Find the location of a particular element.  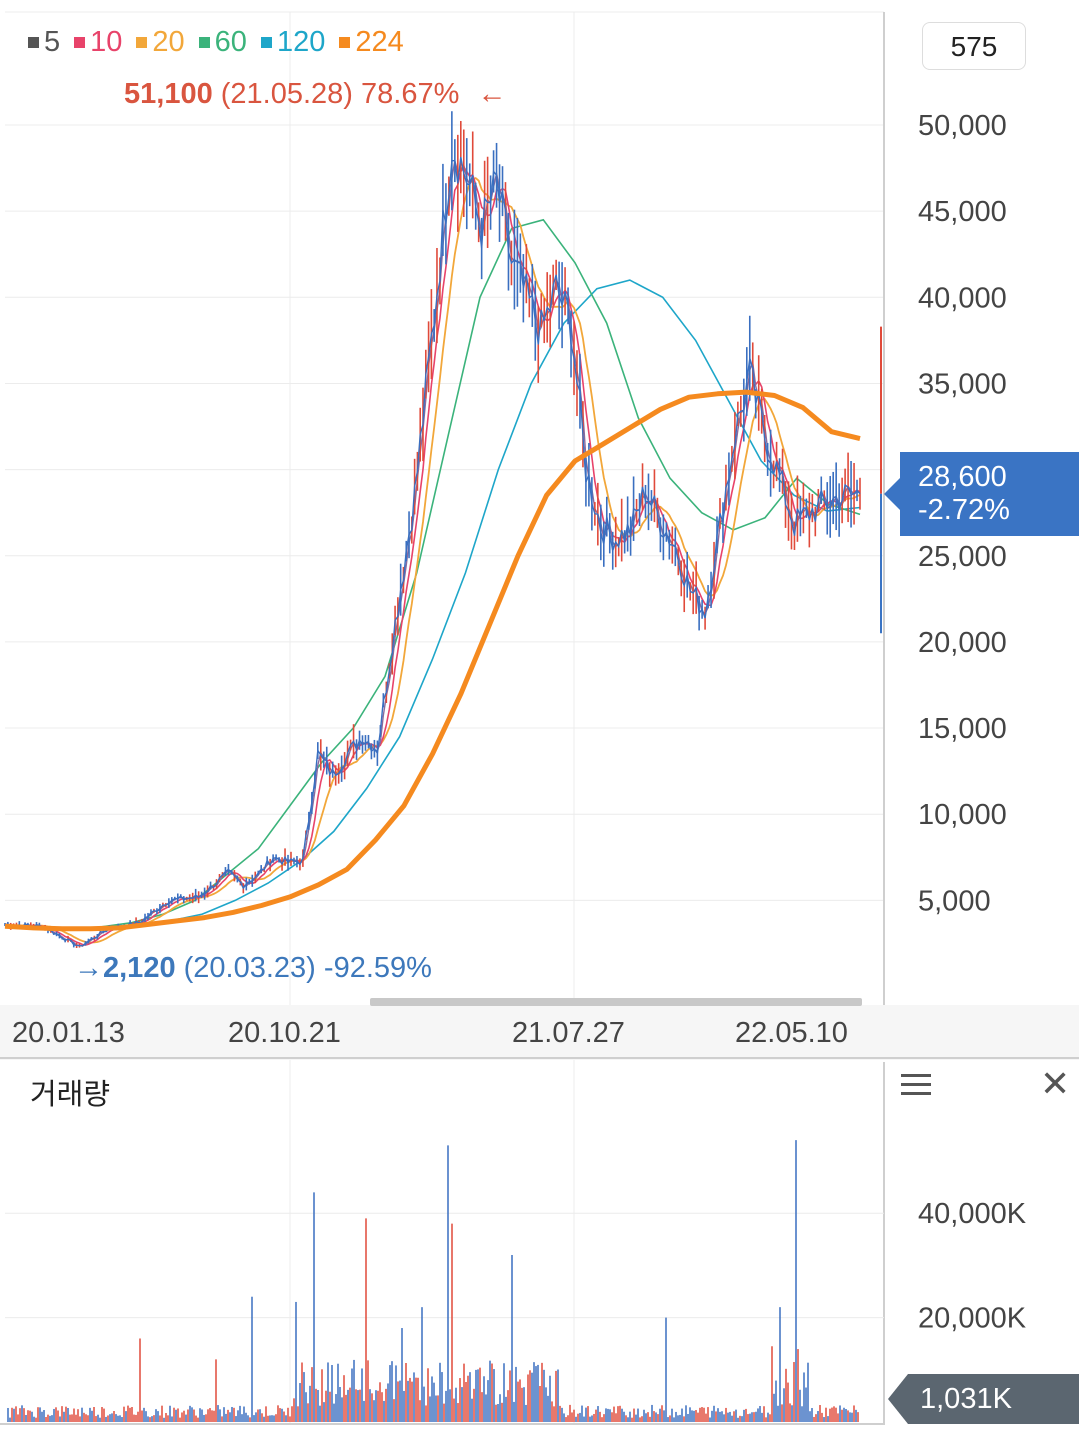

high-price: 51,100 is located at coordinates (168, 94).